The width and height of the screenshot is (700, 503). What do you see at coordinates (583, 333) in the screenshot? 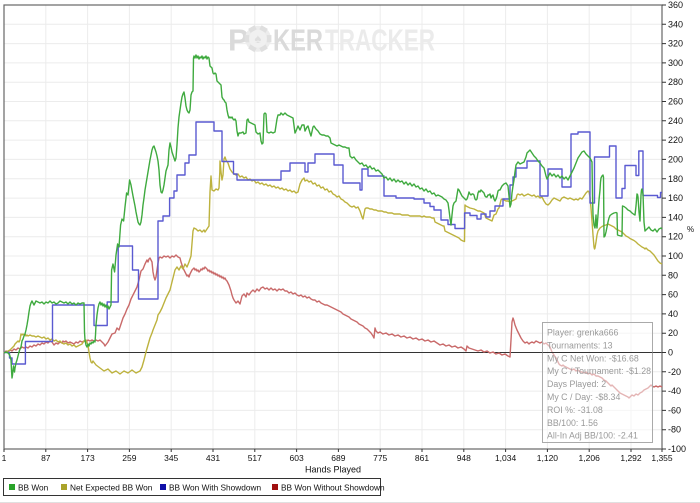
I see `svg-text: Player: grenka666` at bounding box center [583, 333].